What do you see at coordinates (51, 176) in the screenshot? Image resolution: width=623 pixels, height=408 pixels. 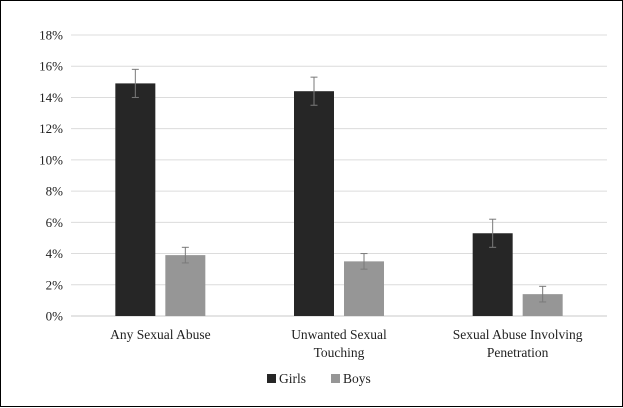 I see `y-axis-ticks: 0% 2% 4% 6% 8% 10% 12% 14% 16% 18%` at bounding box center [51, 176].